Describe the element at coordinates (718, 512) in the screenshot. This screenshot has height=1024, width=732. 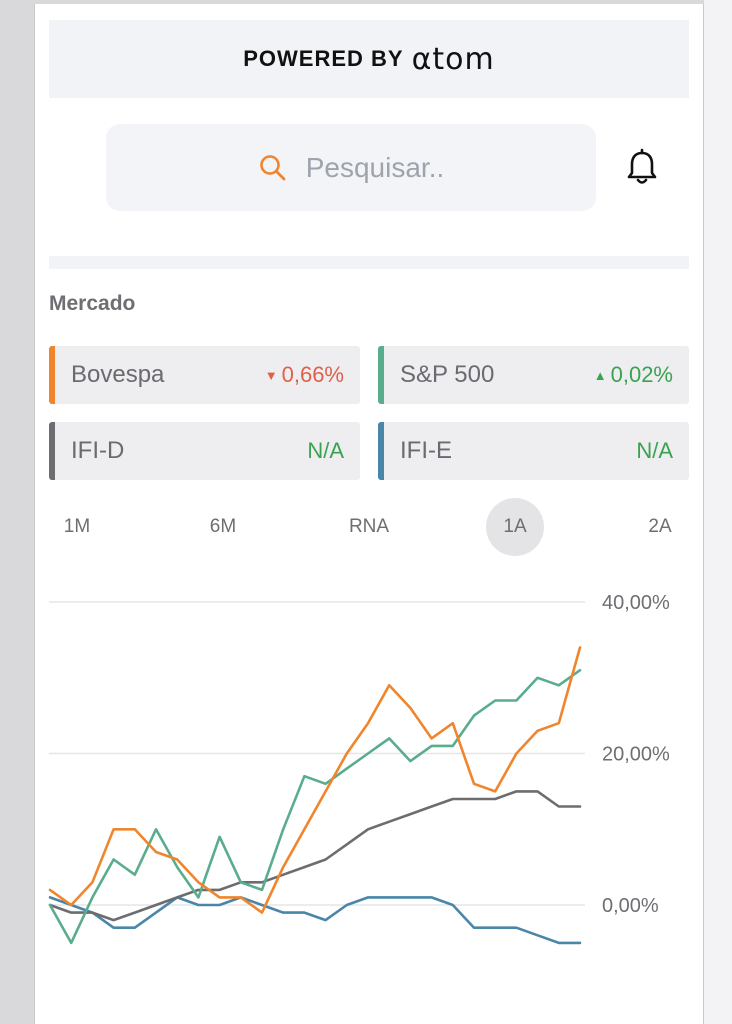
I see `window-edge` at that location.